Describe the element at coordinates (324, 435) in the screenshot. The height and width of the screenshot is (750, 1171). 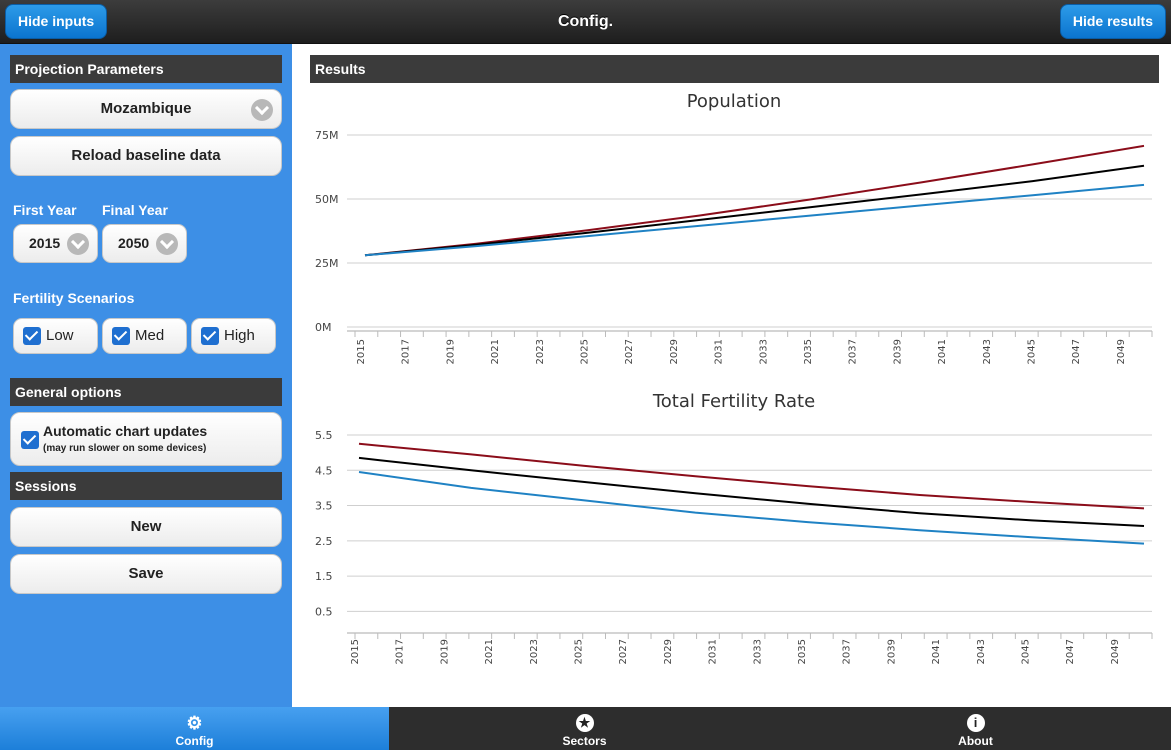
I see `y-tick-label: 5.5` at that location.